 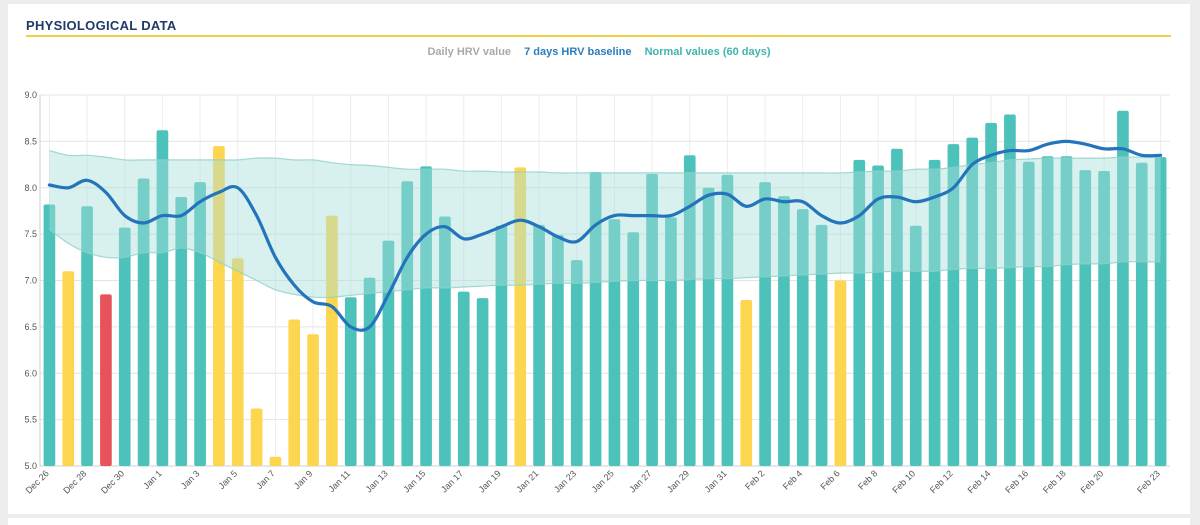 What do you see at coordinates (469, 52) in the screenshot?
I see `legend-daily-hrv: Daily HRV value` at bounding box center [469, 52].